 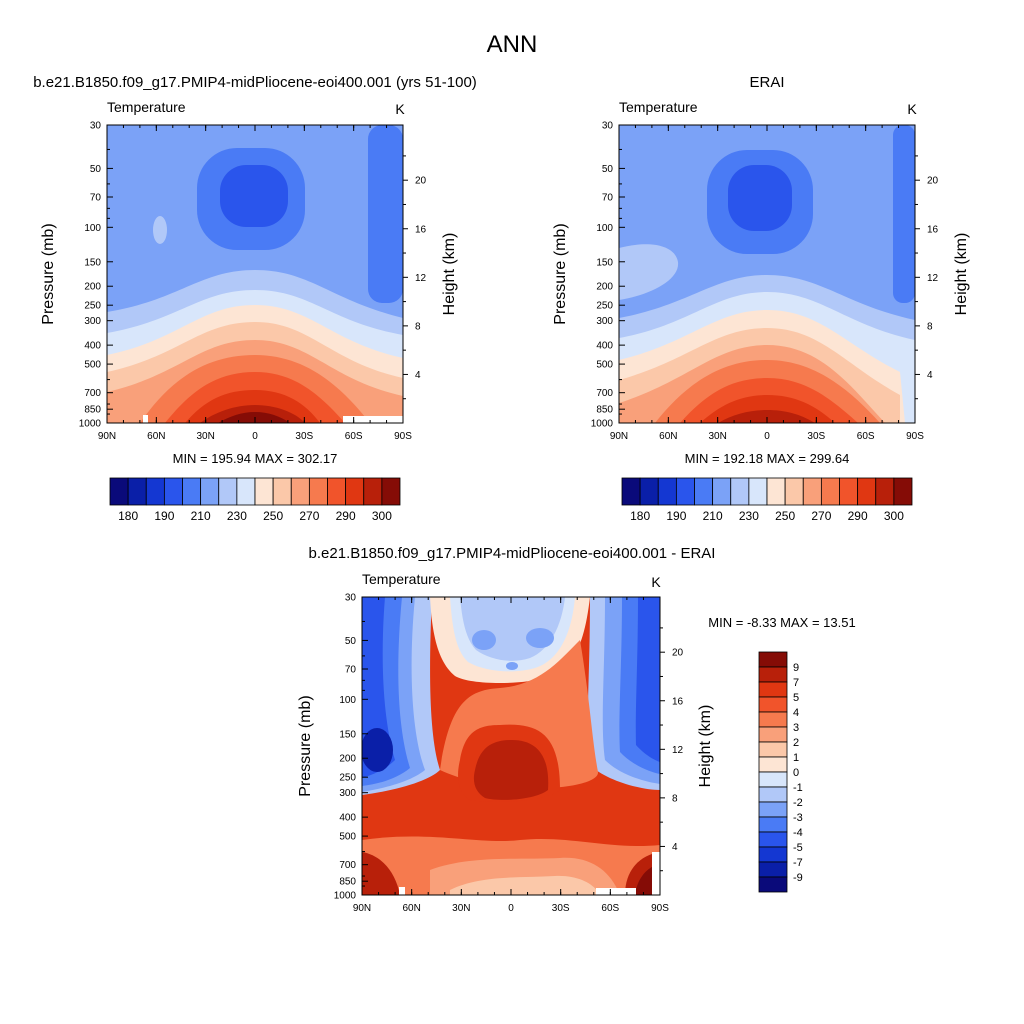 I want to click on x-tick-label: 60S, so click(x=354, y=436).